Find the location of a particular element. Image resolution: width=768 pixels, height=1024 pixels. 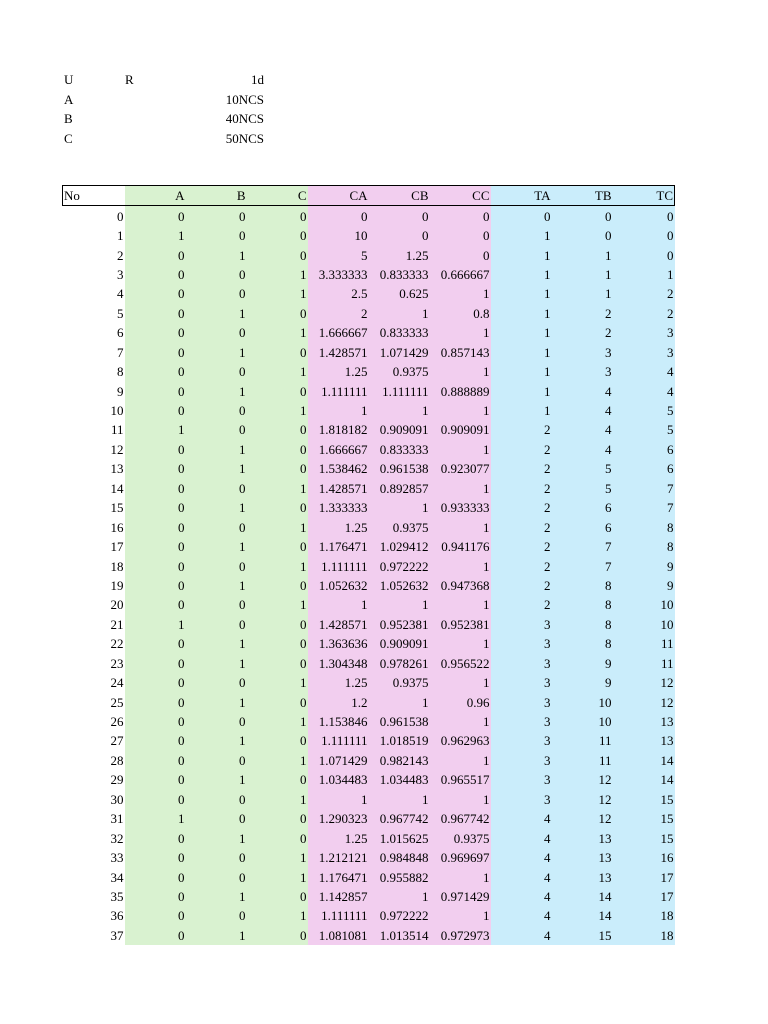

cell-ta: 2 is located at coordinates (521, 527).